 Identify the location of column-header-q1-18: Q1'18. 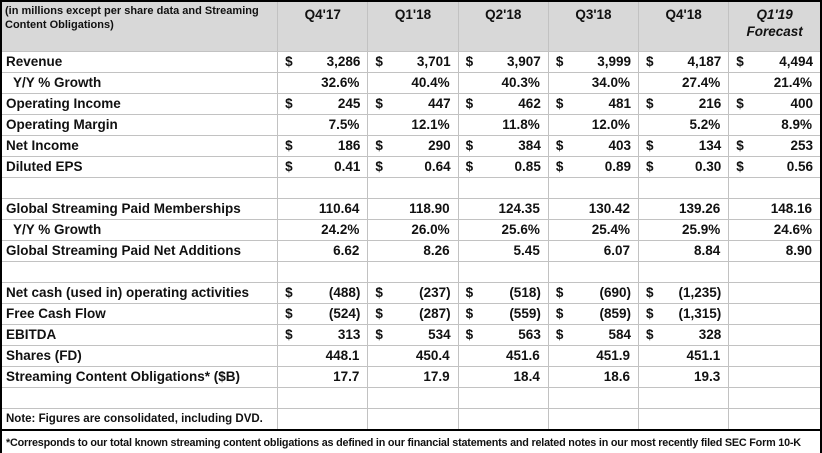
(413, 26).